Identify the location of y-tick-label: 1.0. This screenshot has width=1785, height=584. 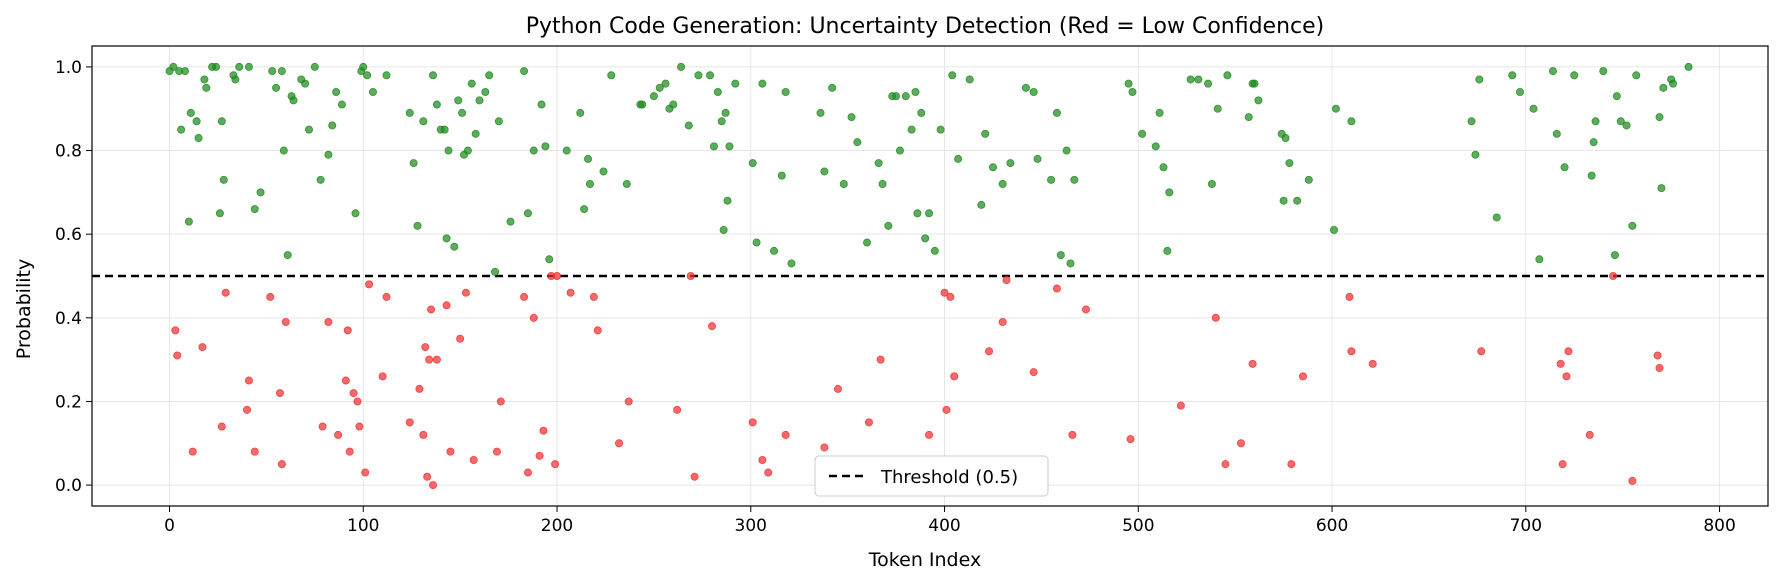
(68, 68).